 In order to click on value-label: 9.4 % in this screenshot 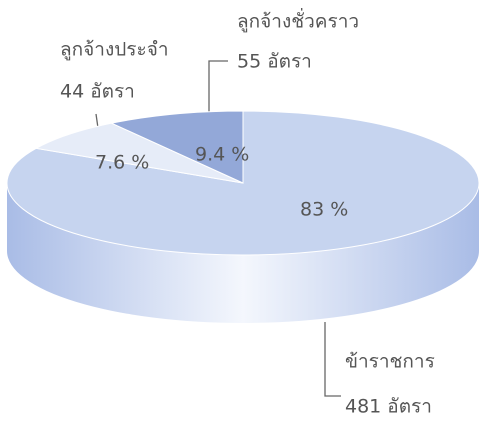, I will do `click(222, 155)`.